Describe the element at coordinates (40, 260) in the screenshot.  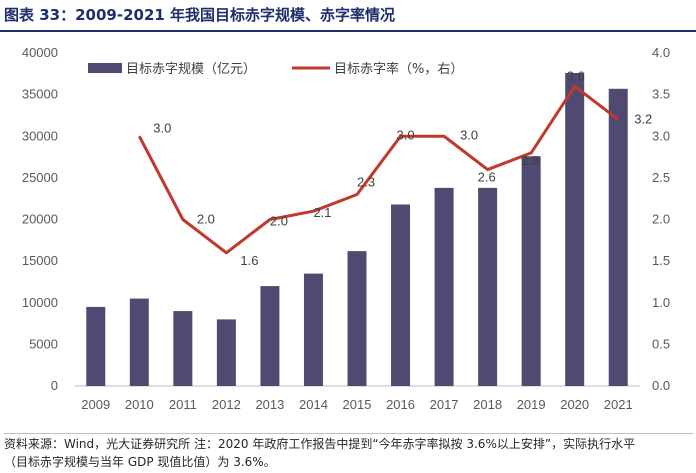
I see `left-axis-tick-label: 15000` at that location.